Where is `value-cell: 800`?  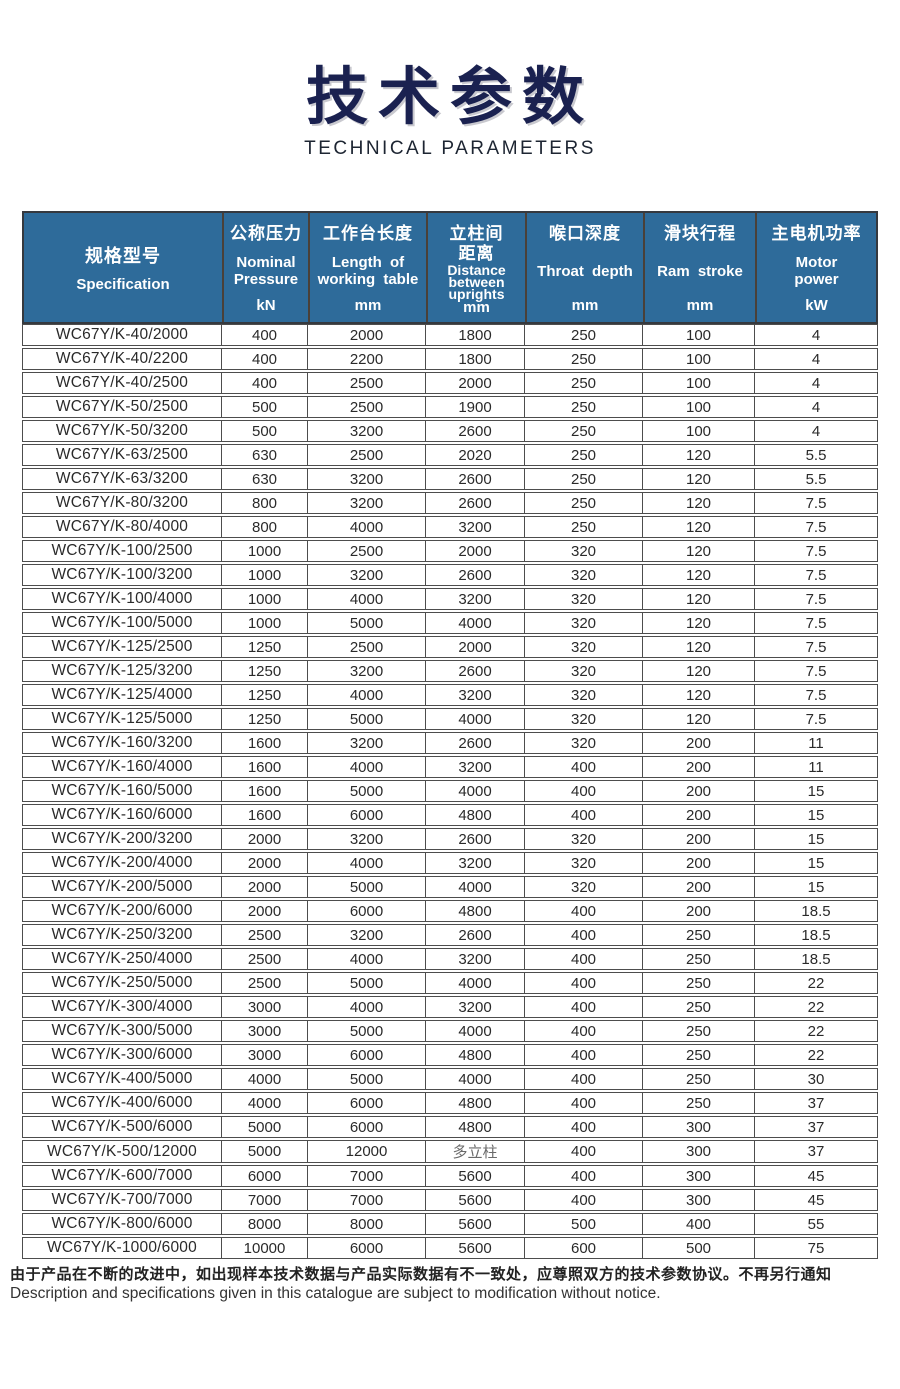
value-cell: 800 is located at coordinates (265, 527).